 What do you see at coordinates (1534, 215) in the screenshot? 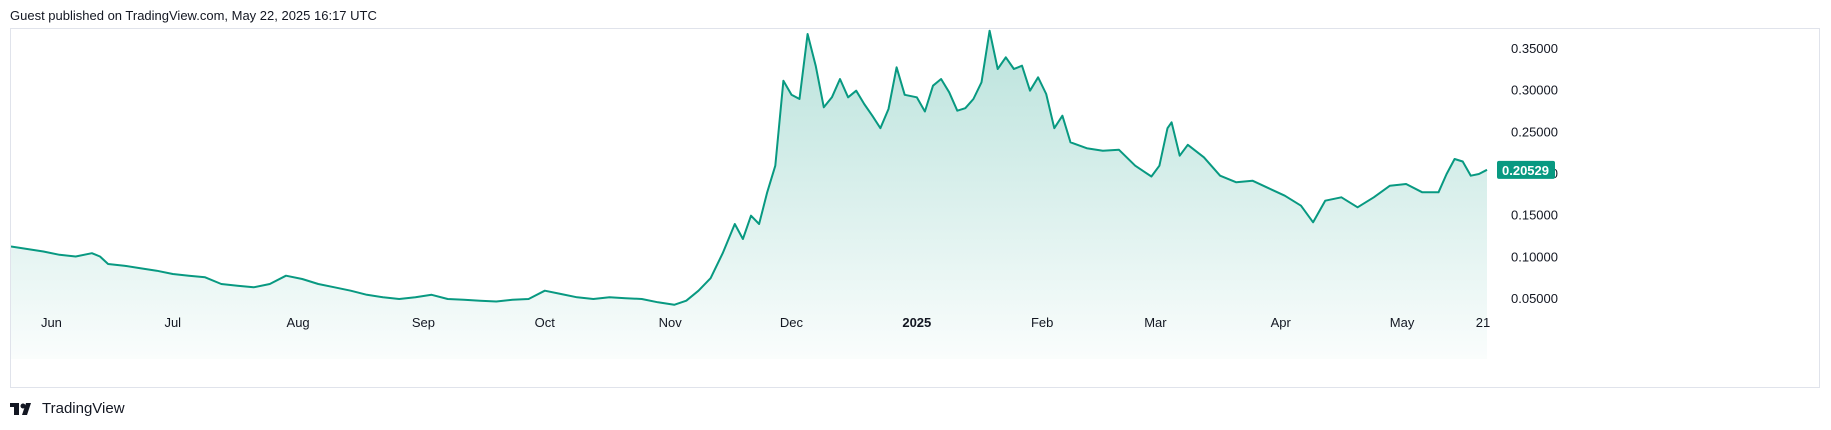
I see `y-tick-label: 0.15000` at bounding box center [1534, 215].